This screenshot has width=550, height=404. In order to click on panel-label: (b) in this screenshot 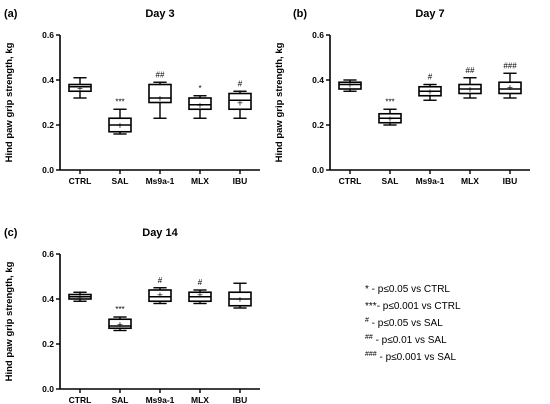, I will do `click(300, 14)`.